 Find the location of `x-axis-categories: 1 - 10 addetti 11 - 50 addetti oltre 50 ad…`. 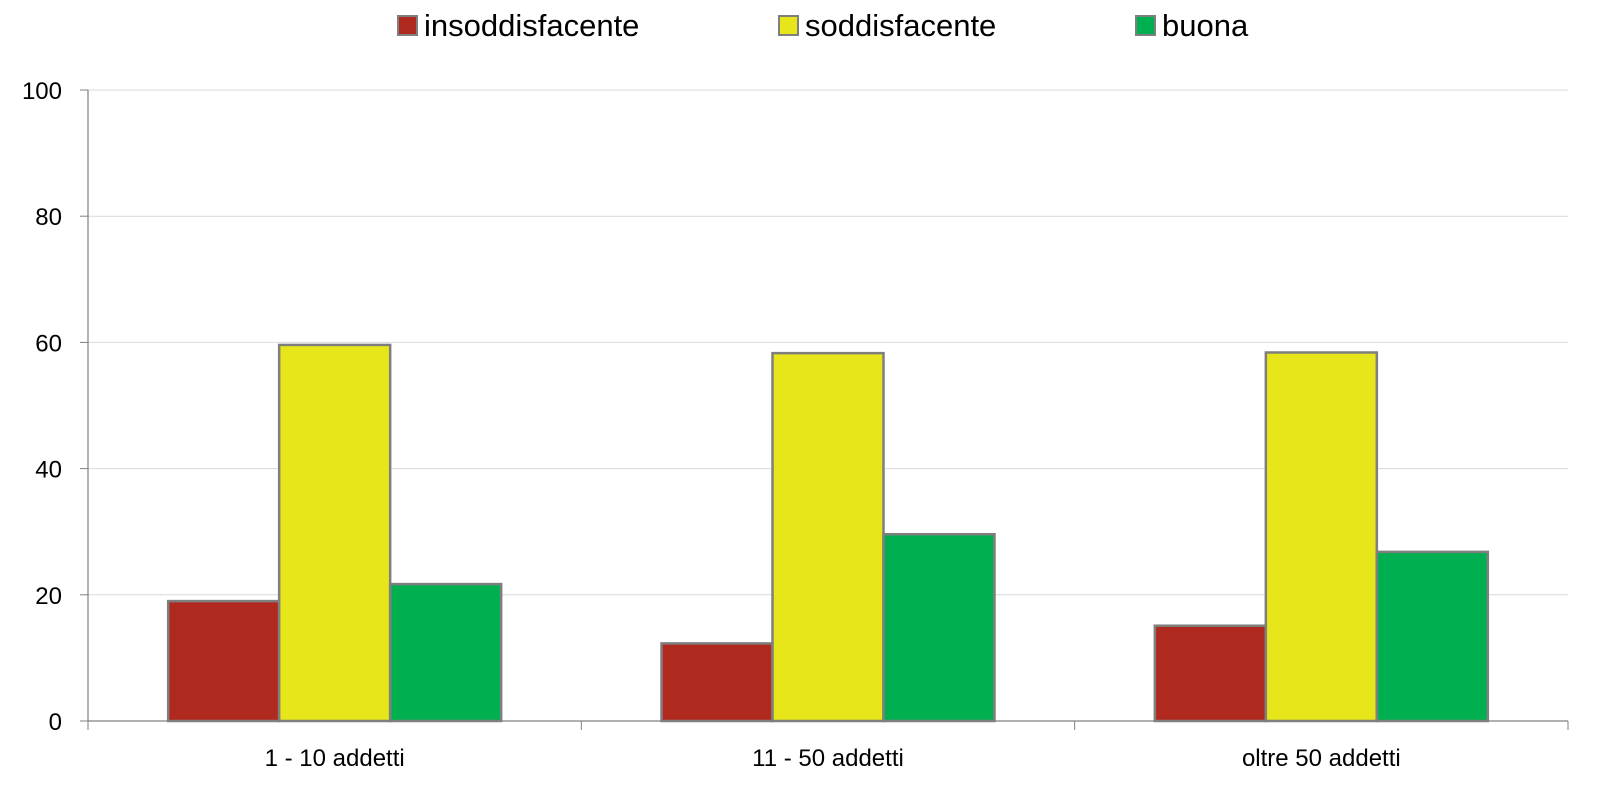

x-axis-categories: 1 - 10 addetti 11 - 50 addetti oltre 50 ad… is located at coordinates (833, 758).